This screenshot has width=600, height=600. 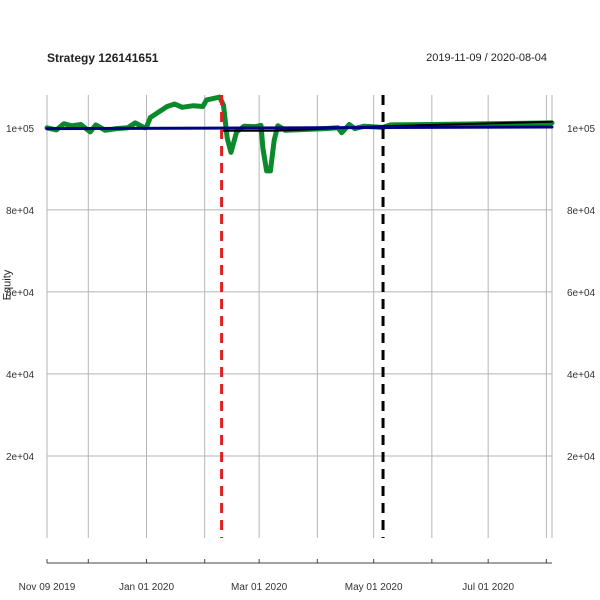 What do you see at coordinates (488, 587) in the screenshot?
I see `x-tick-label: Jul 01 2020` at bounding box center [488, 587].